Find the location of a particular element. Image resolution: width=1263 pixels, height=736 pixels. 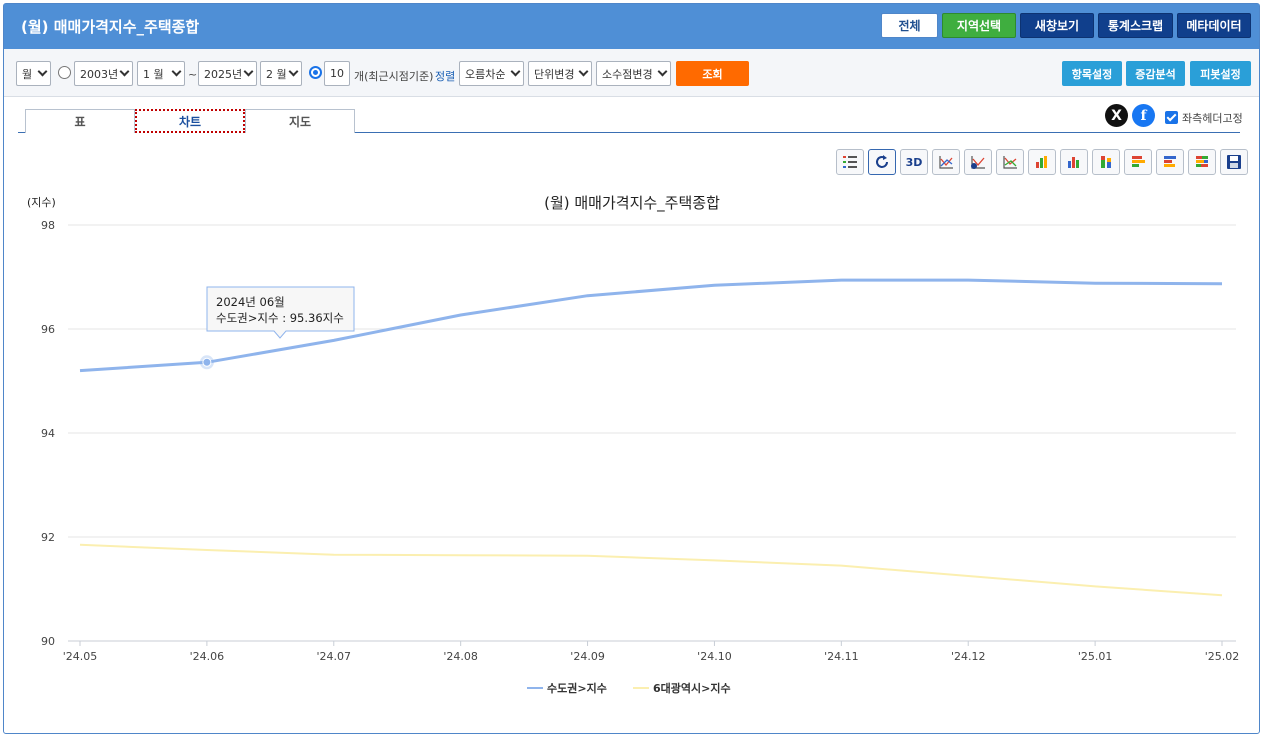

start-month-select: 1 월 is located at coordinates (161, 73).